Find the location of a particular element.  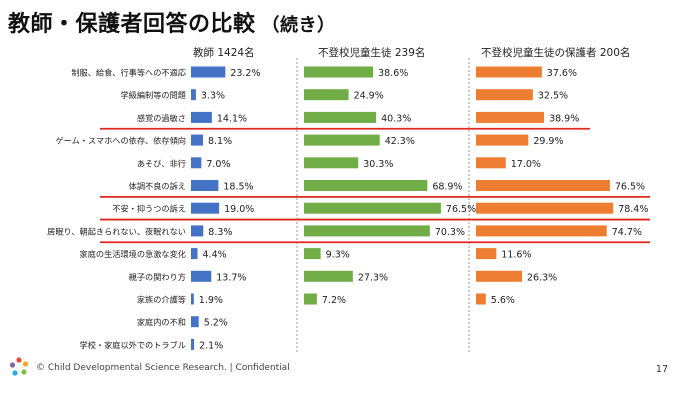

category-label: あそび、非行 is located at coordinates (161, 163).